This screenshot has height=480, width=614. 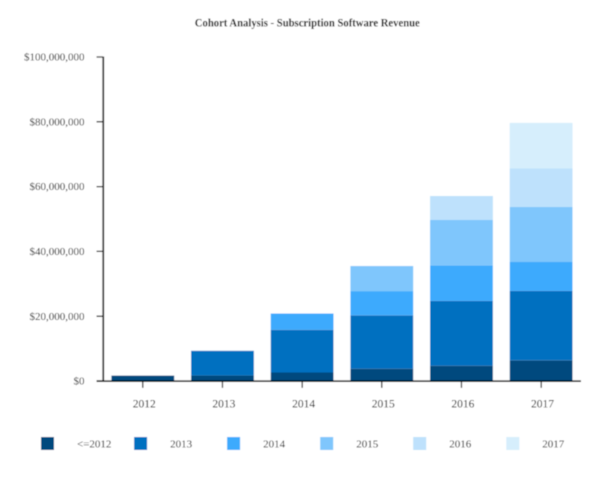 I want to click on svg-text: $60,000,000, so click(x=58, y=187).